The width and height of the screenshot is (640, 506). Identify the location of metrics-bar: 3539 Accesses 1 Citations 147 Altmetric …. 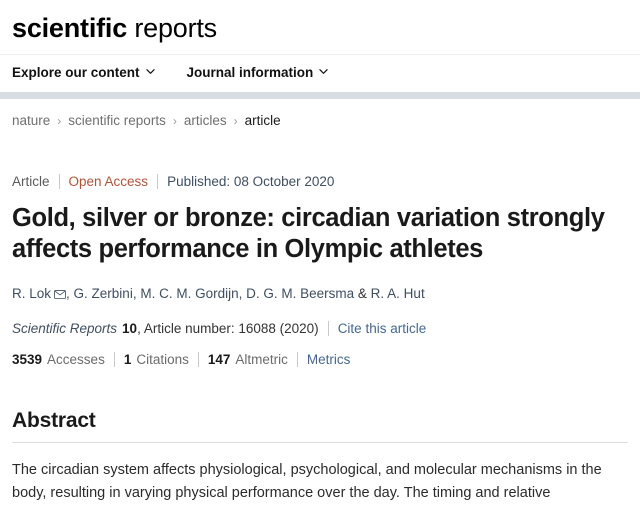
(320, 359).